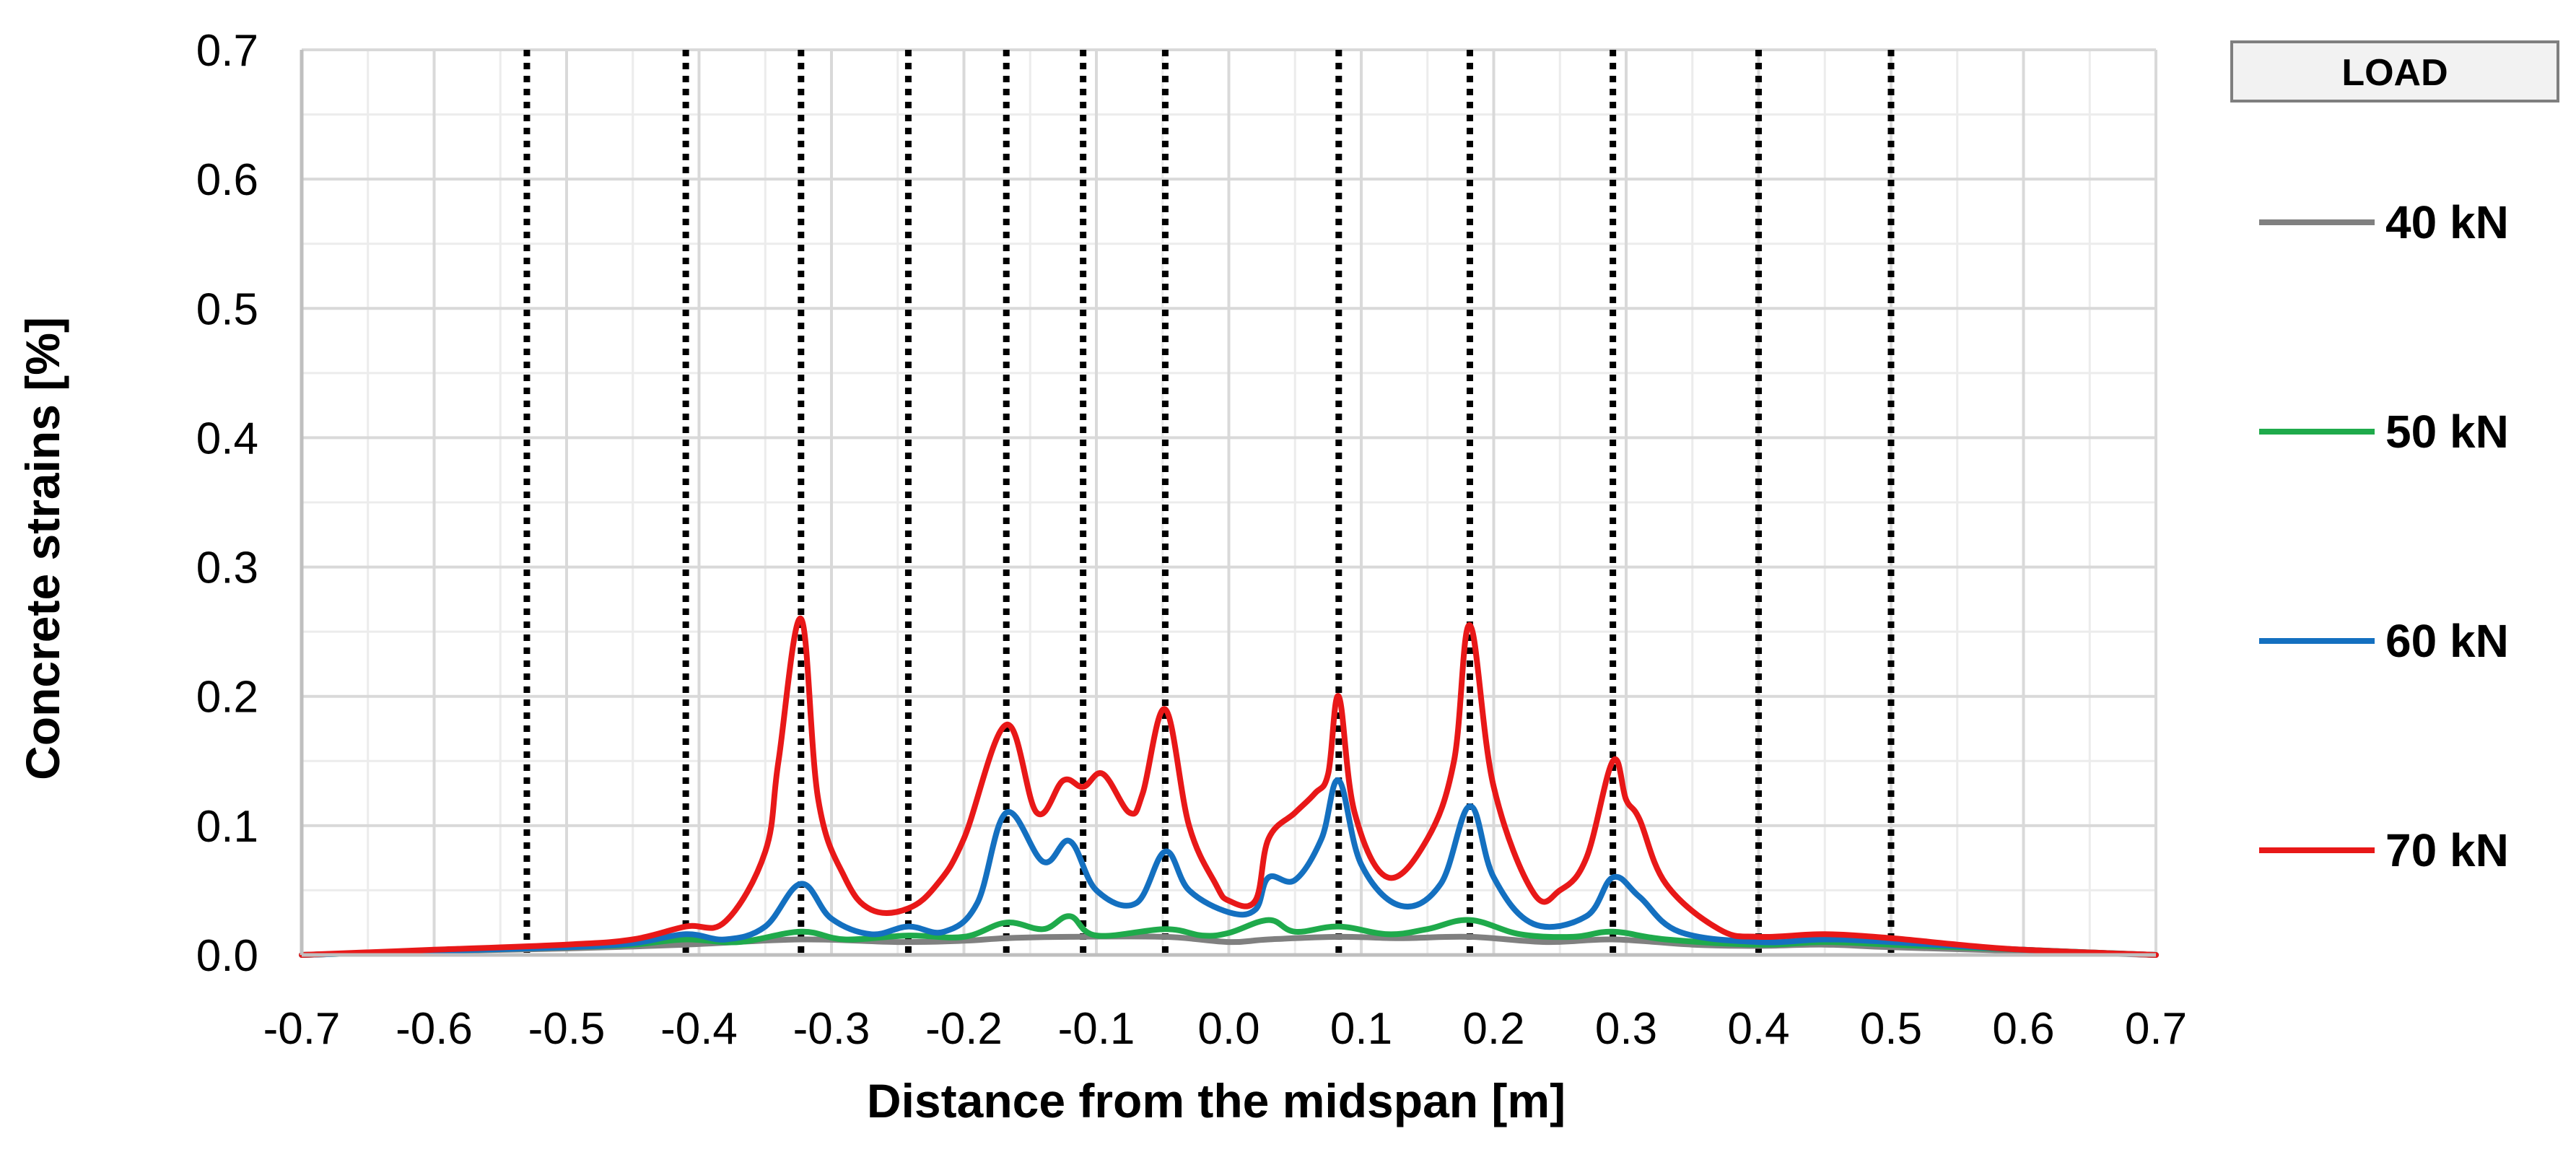 This screenshot has width=2576, height=1152. Describe the element at coordinates (42, 548) in the screenshot. I see `y-axis-title: Concrete strains [%]` at that location.